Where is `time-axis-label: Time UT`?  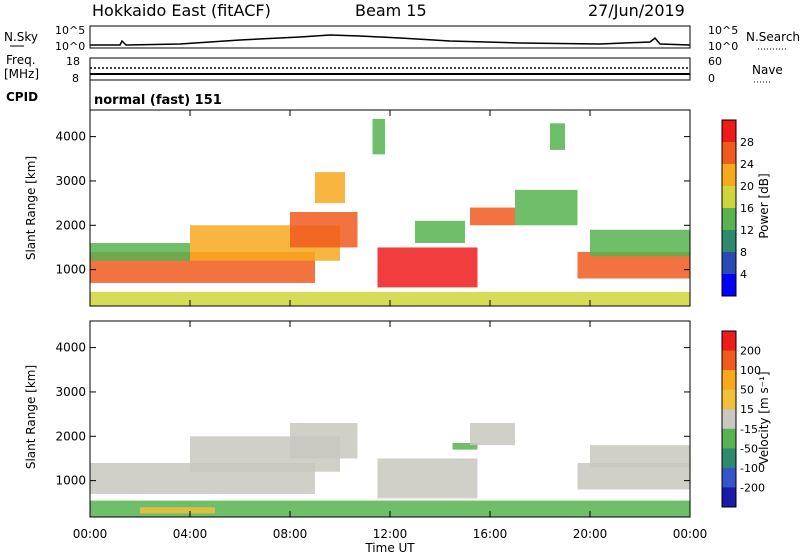 time-axis-label: Time UT is located at coordinates (389, 547).